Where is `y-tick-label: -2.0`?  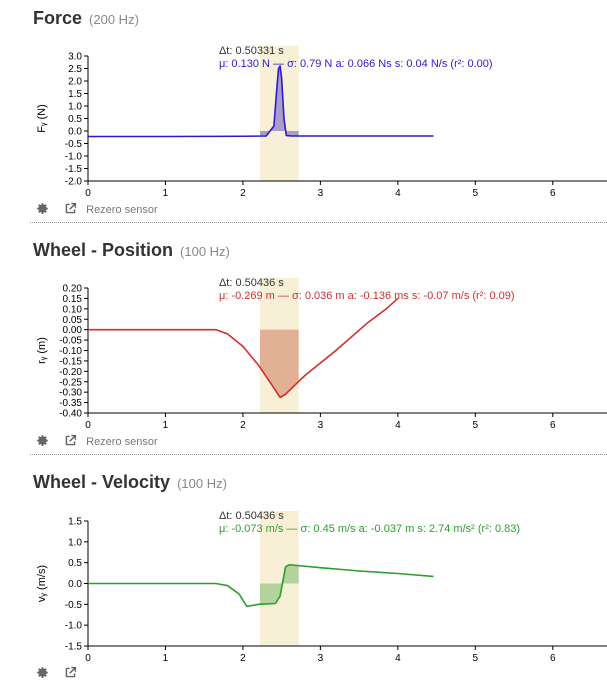 y-tick-label: -2.0 is located at coordinates (74, 182).